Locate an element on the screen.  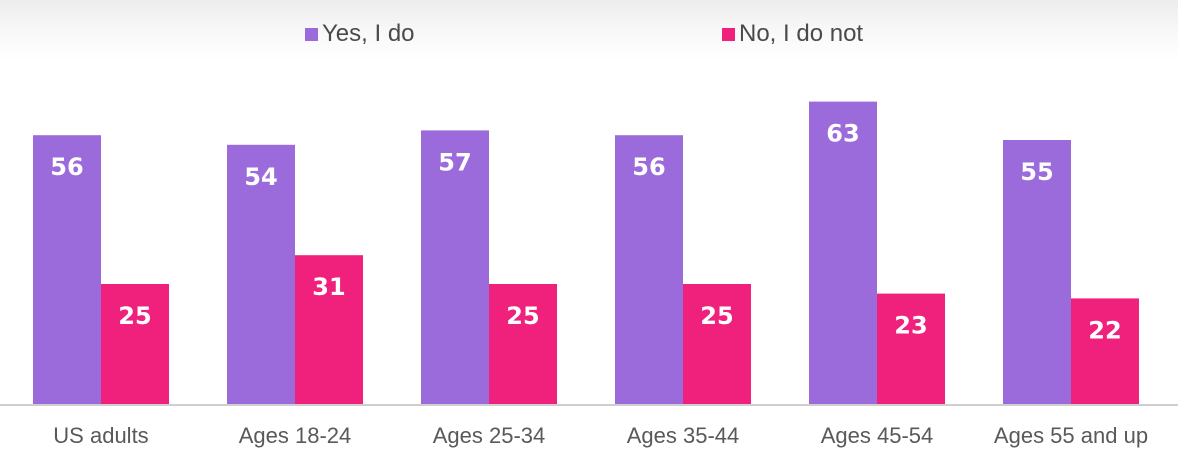
legend-label-no: No, I do not is located at coordinates (801, 33).